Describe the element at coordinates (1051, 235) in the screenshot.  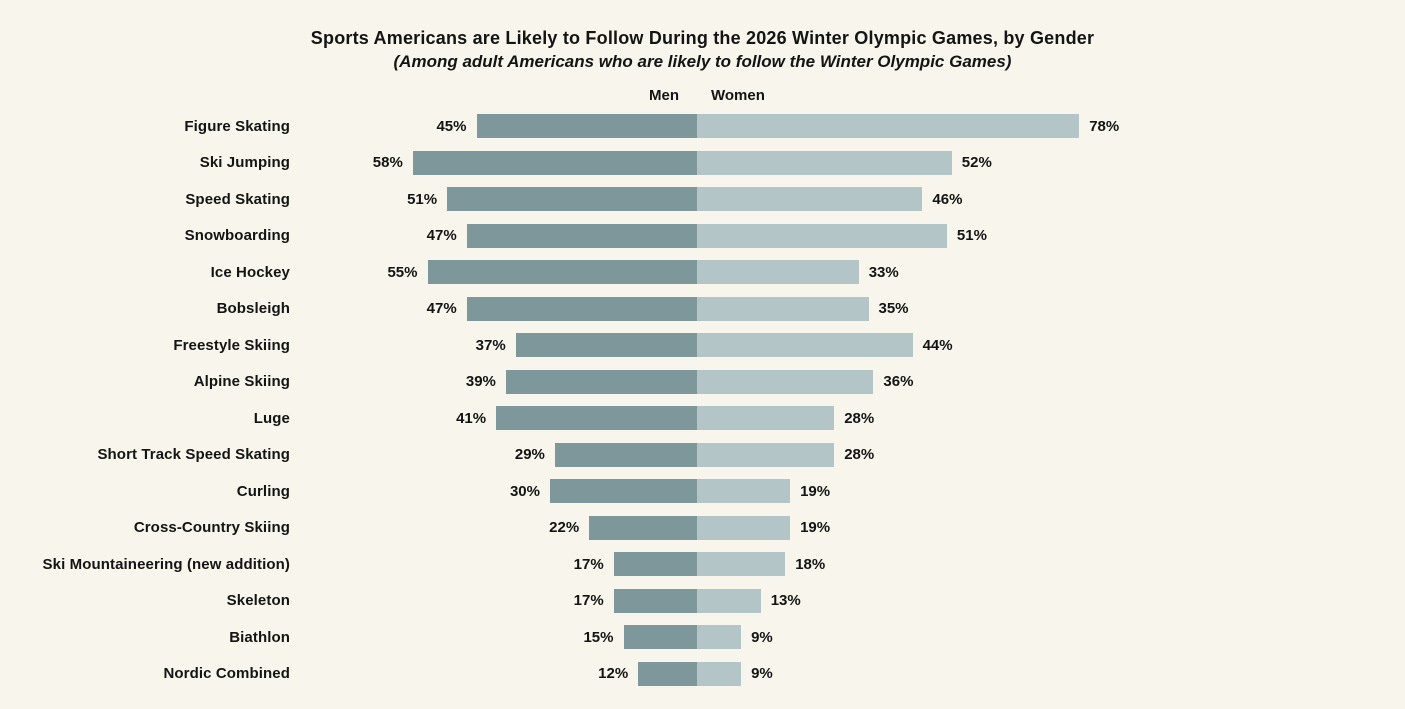
I see `women-zone: 51%` at that location.